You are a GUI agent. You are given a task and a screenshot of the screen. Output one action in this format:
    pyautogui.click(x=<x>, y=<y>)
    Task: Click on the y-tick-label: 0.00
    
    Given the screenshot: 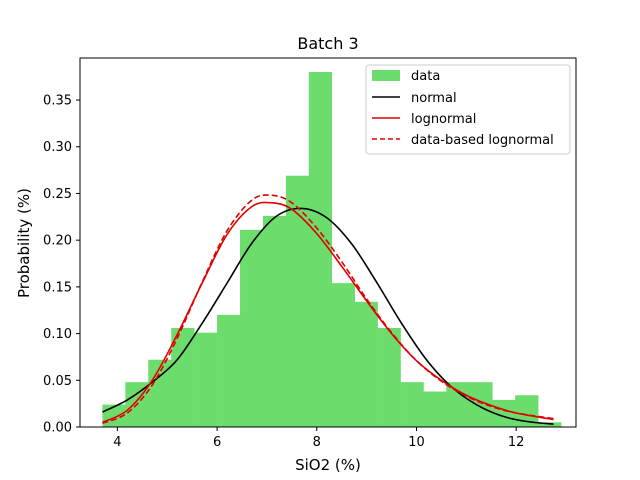 What is the action you would take?
    pyautogui.click(x=57, y=428)
    